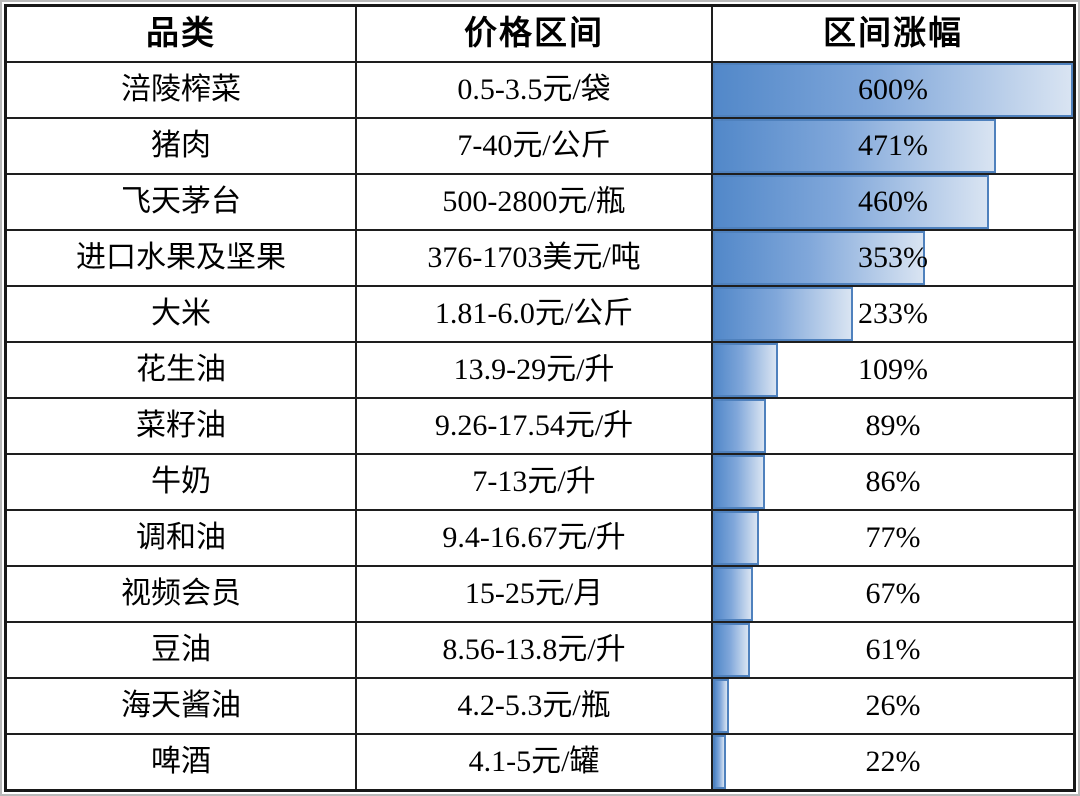 The height and width of the screenshot is (796, 1080). I want to click on increase-cell: 77%, so click(893, 538).